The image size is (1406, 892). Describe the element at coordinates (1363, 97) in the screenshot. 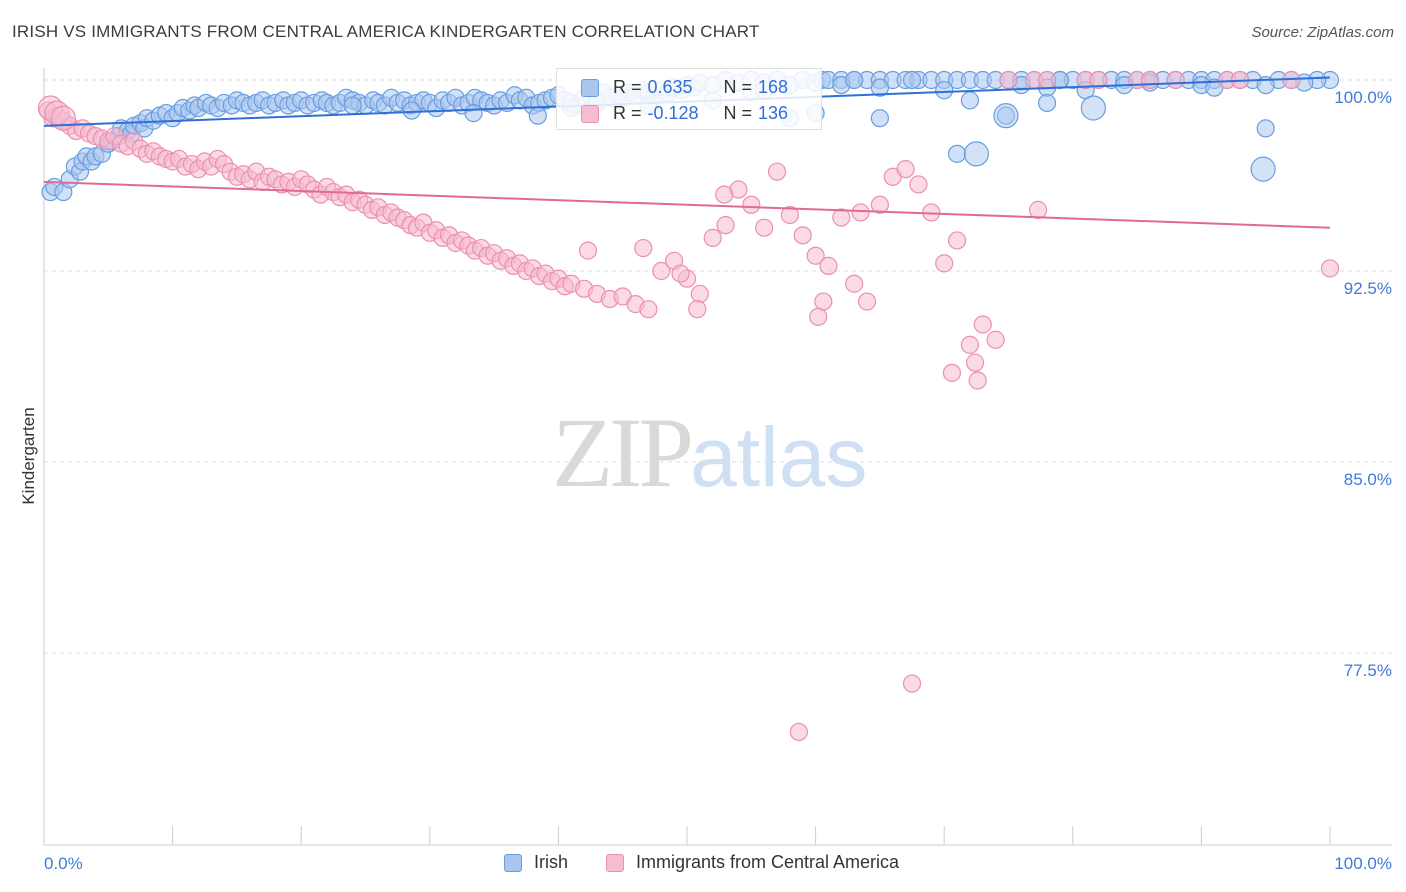

I see `y-tick-label: 100.0%` at that location.